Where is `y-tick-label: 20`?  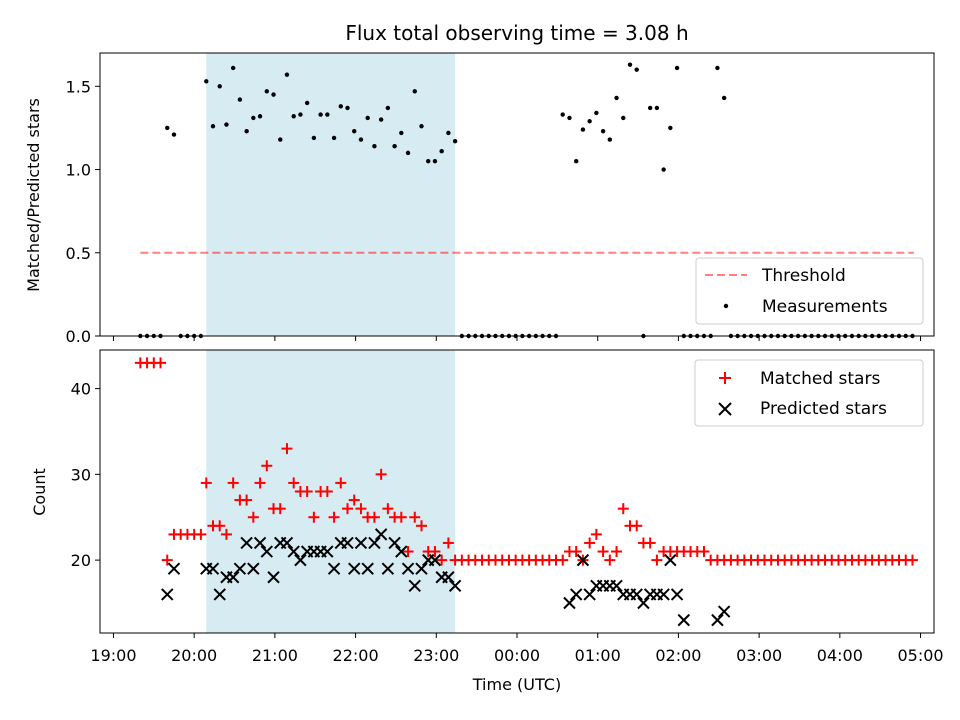
y-tick-label: 20 is located at coordinates (81, 560).